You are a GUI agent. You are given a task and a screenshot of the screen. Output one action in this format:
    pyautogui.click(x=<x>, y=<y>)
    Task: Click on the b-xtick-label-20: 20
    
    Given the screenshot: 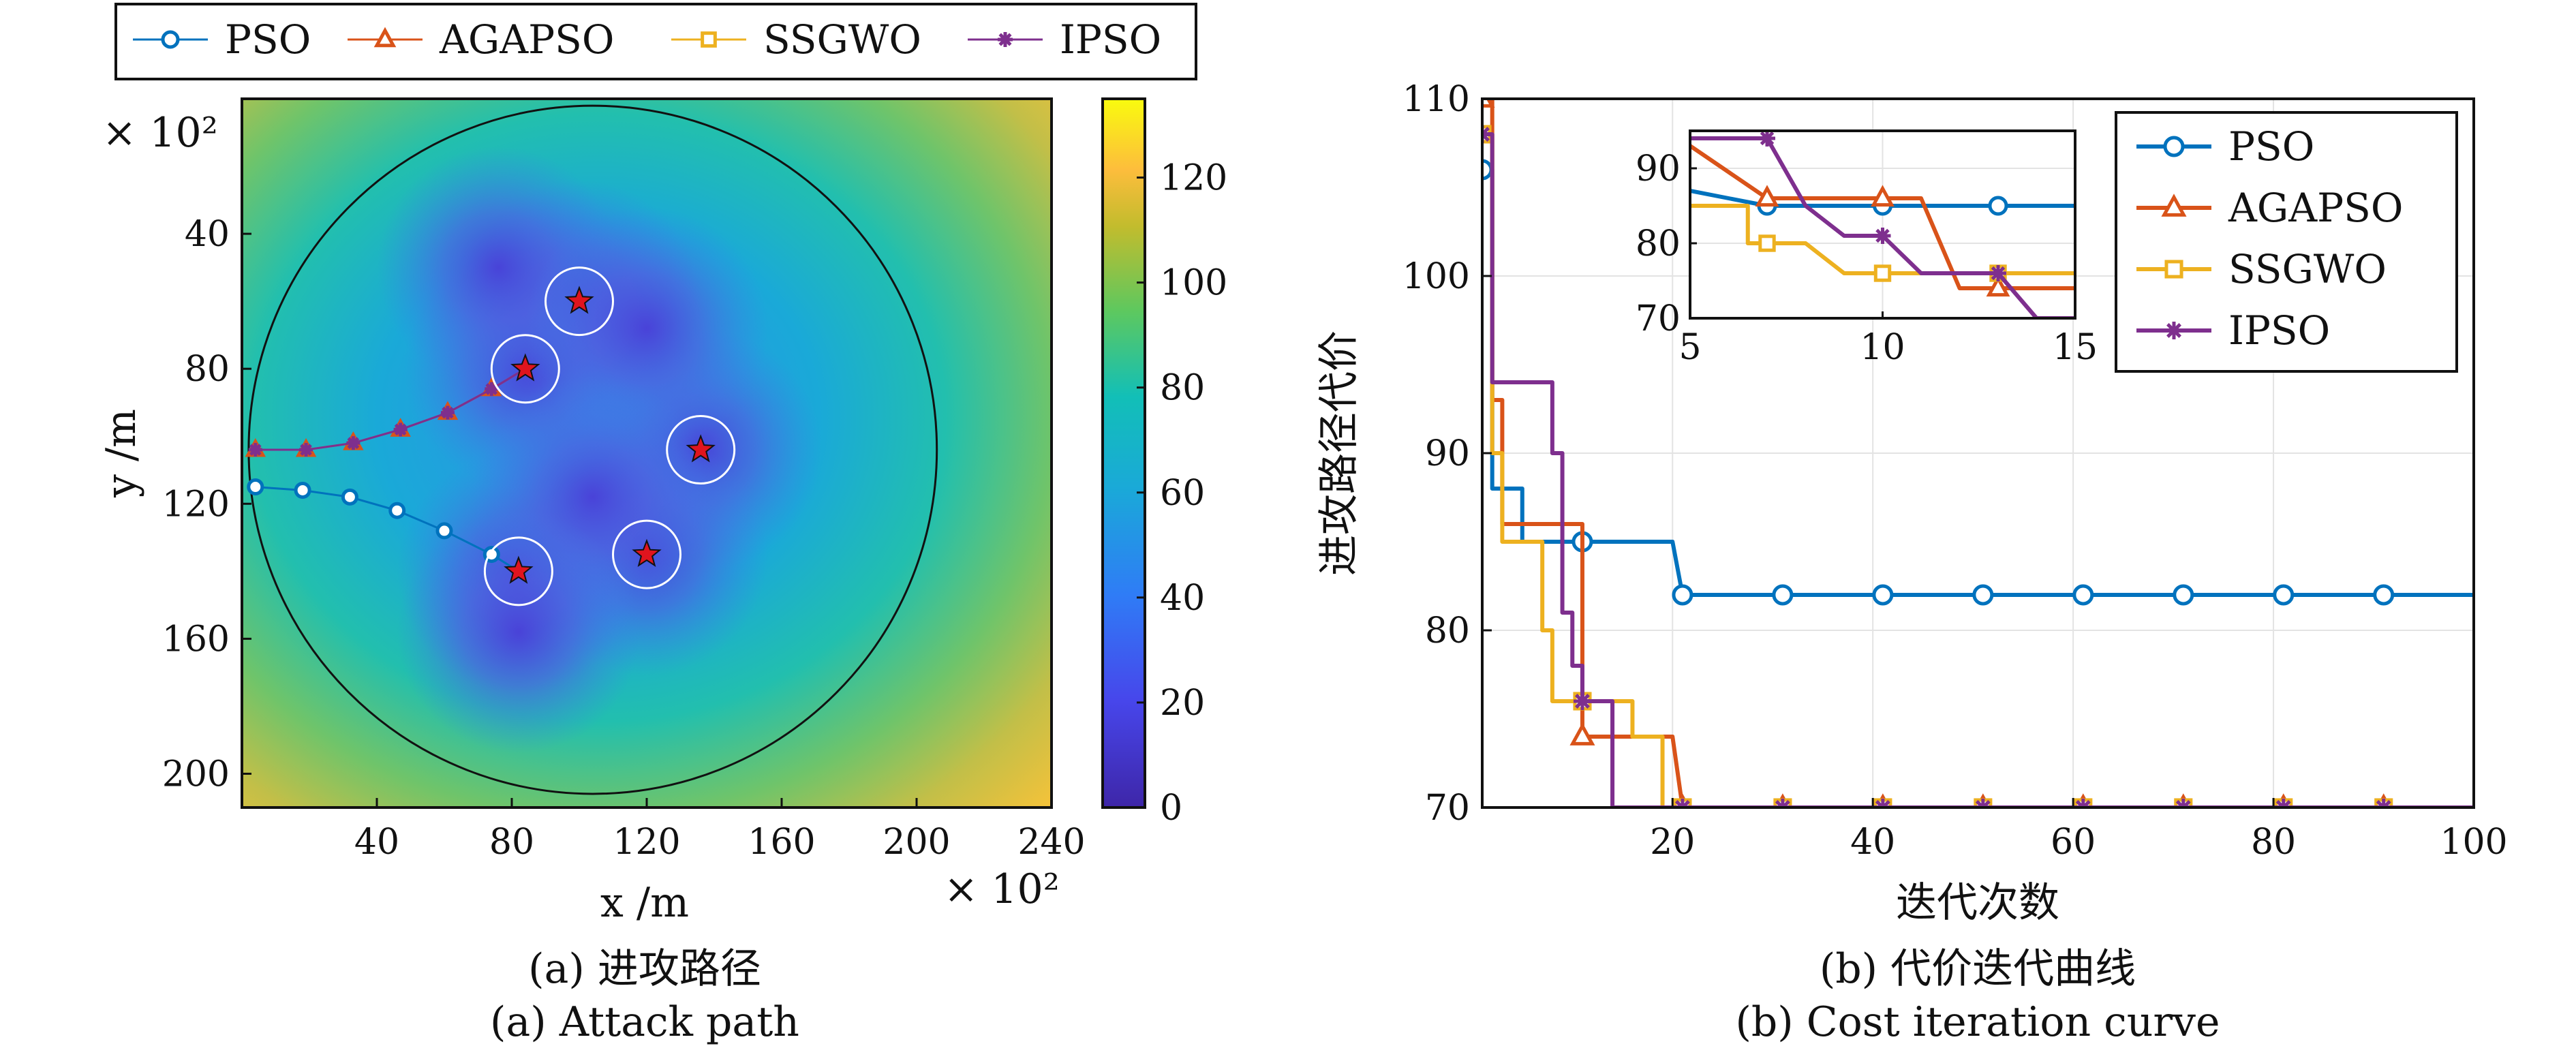 What is the action you would take?
    pyautogui.click(x=1673, y=842)
    